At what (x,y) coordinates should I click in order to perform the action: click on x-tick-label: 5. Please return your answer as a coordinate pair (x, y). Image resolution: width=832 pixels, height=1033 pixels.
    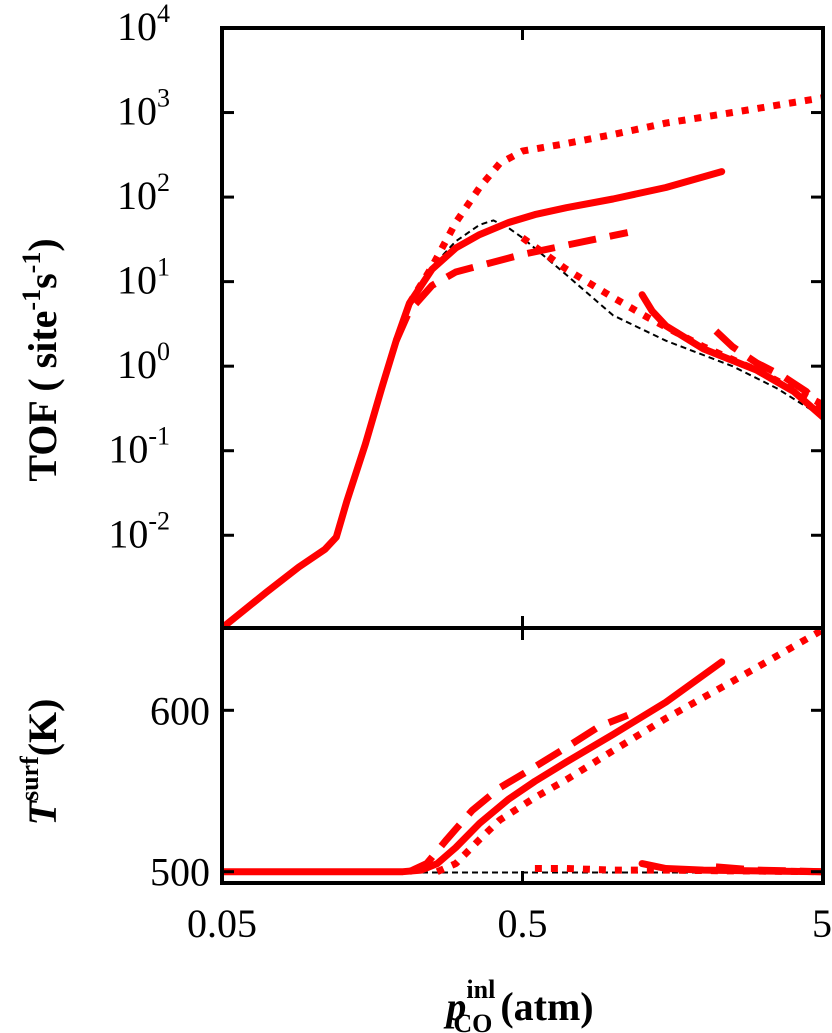
    Looking at the image, I should click on (822, 923).